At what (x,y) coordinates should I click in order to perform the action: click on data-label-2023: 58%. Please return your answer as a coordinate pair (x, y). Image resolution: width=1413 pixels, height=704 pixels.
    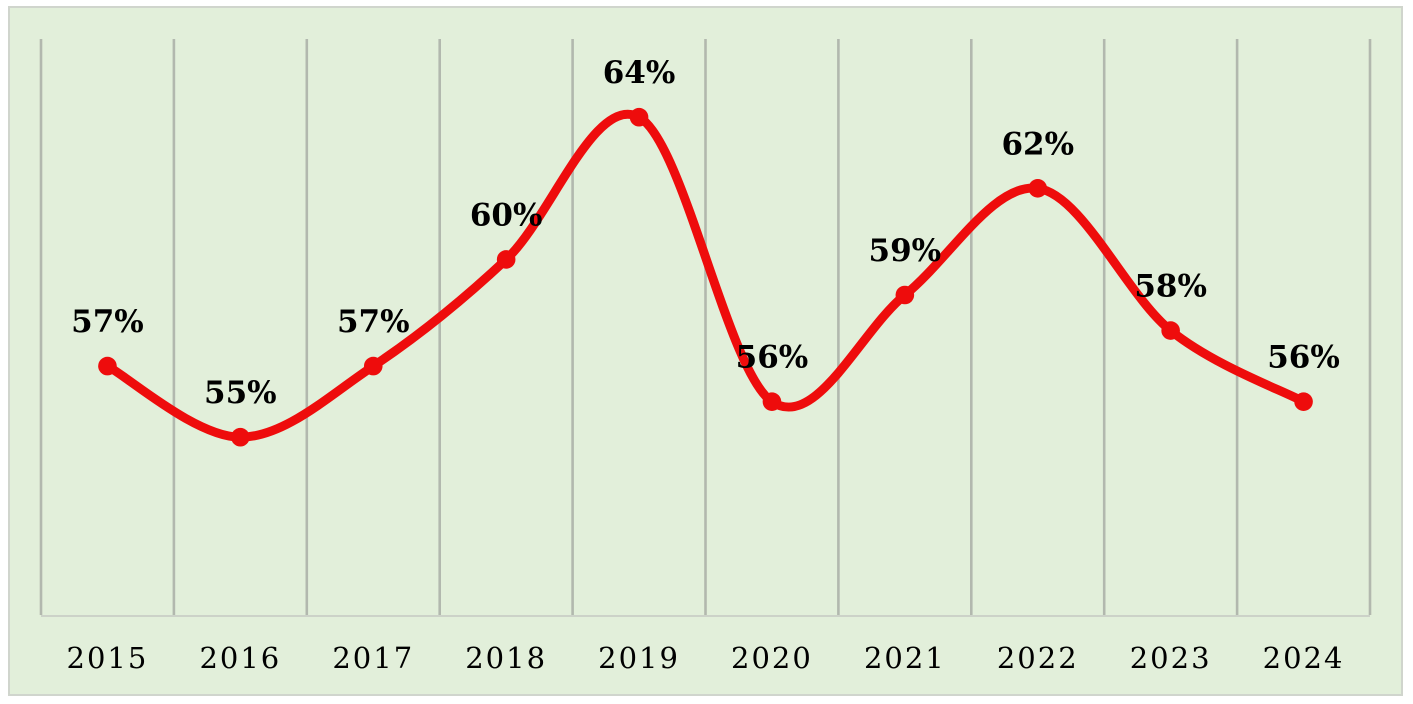
    Looking at the image, I should click on (1170, 287).